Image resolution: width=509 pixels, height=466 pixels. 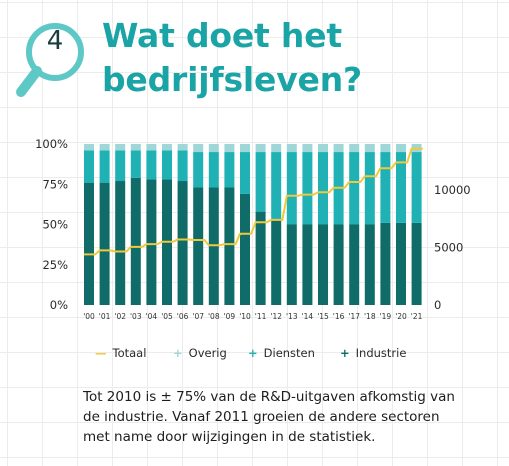 What do you see at coordinates (323, 316) in the screenshot?
I see `x-tick-label: '15` at bounding box center [323, 316].